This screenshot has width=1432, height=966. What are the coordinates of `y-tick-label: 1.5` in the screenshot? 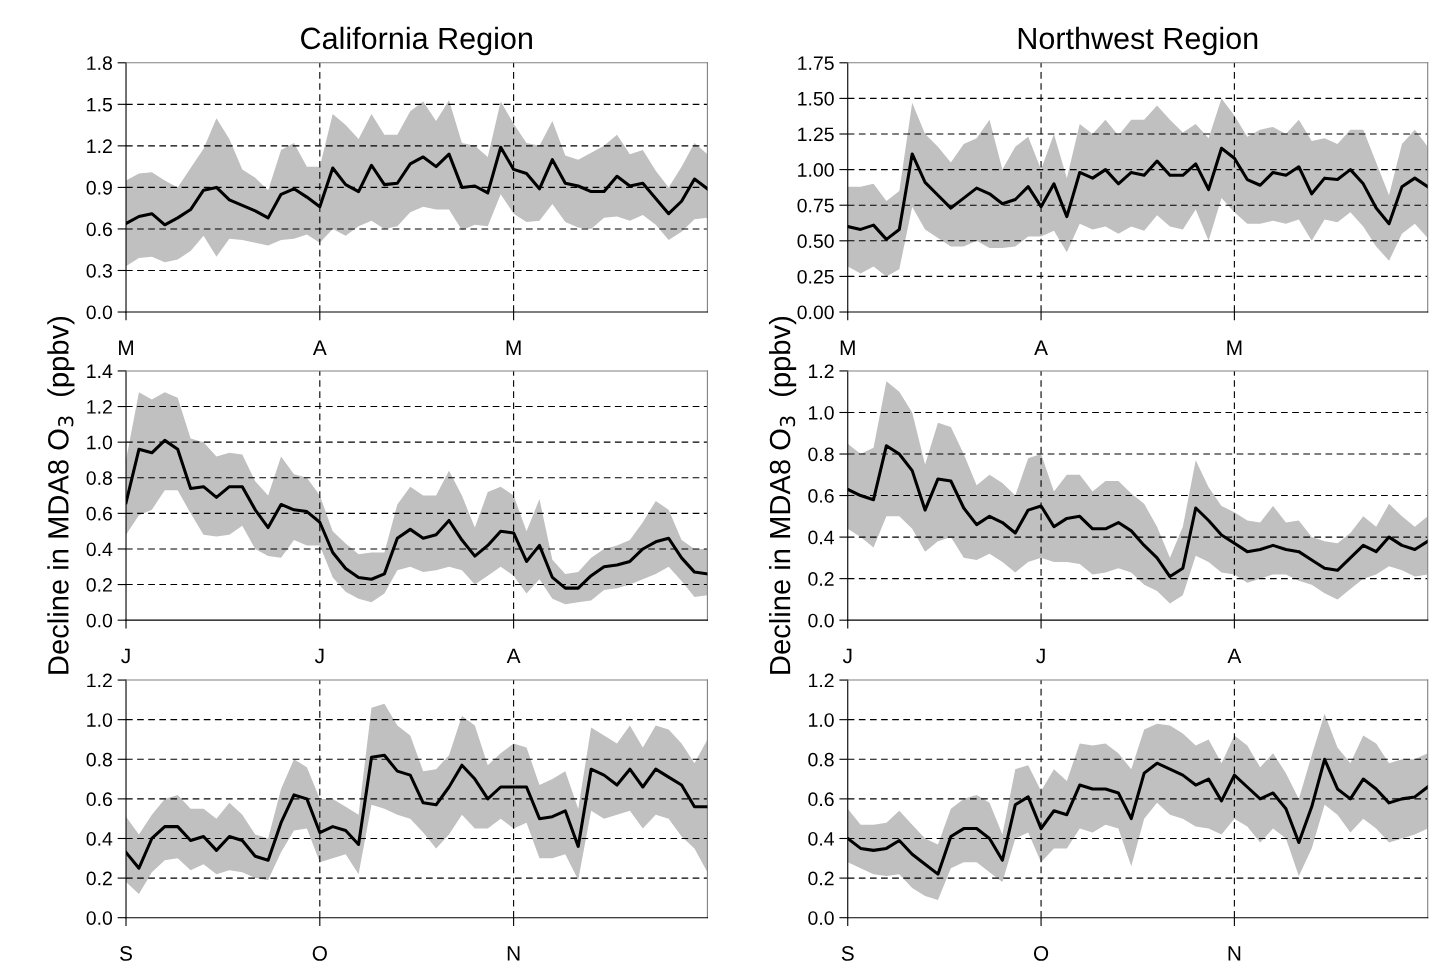 It's located at (100, 105).